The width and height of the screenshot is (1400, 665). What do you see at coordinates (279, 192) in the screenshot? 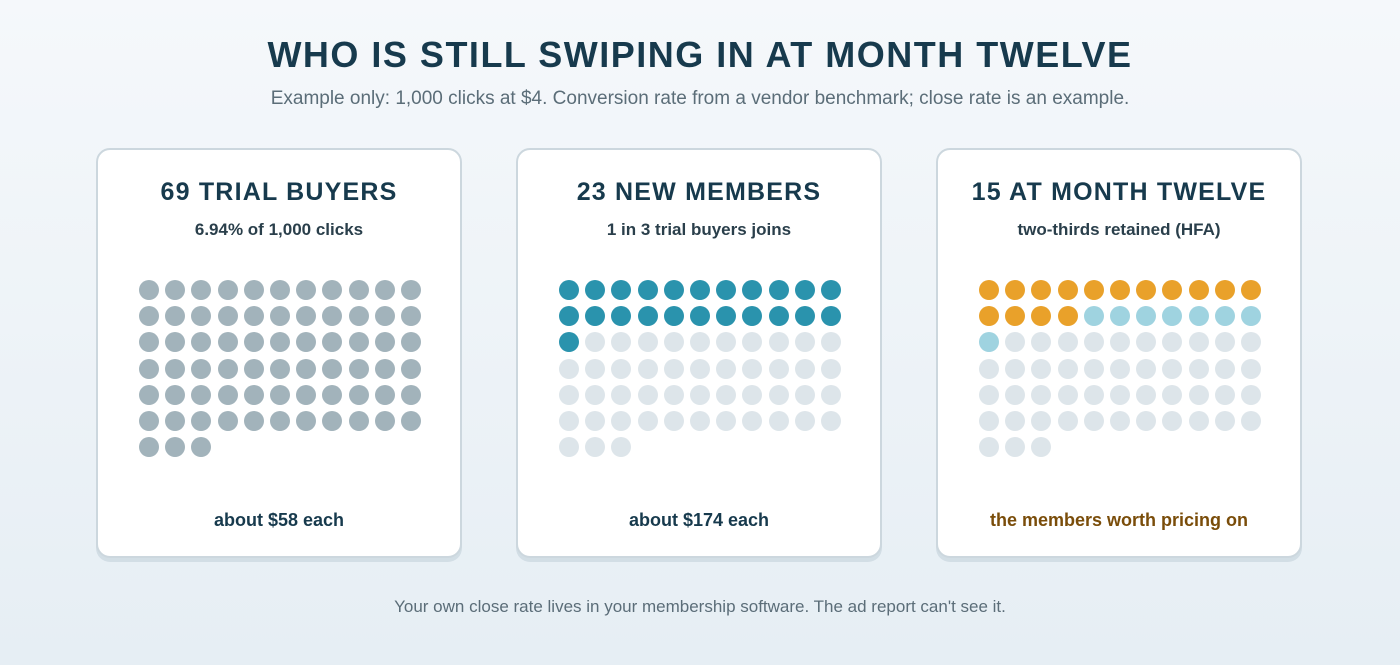
I see `panel-title: 69 TRIAL BUYERS` at bounding box center [279, 192].